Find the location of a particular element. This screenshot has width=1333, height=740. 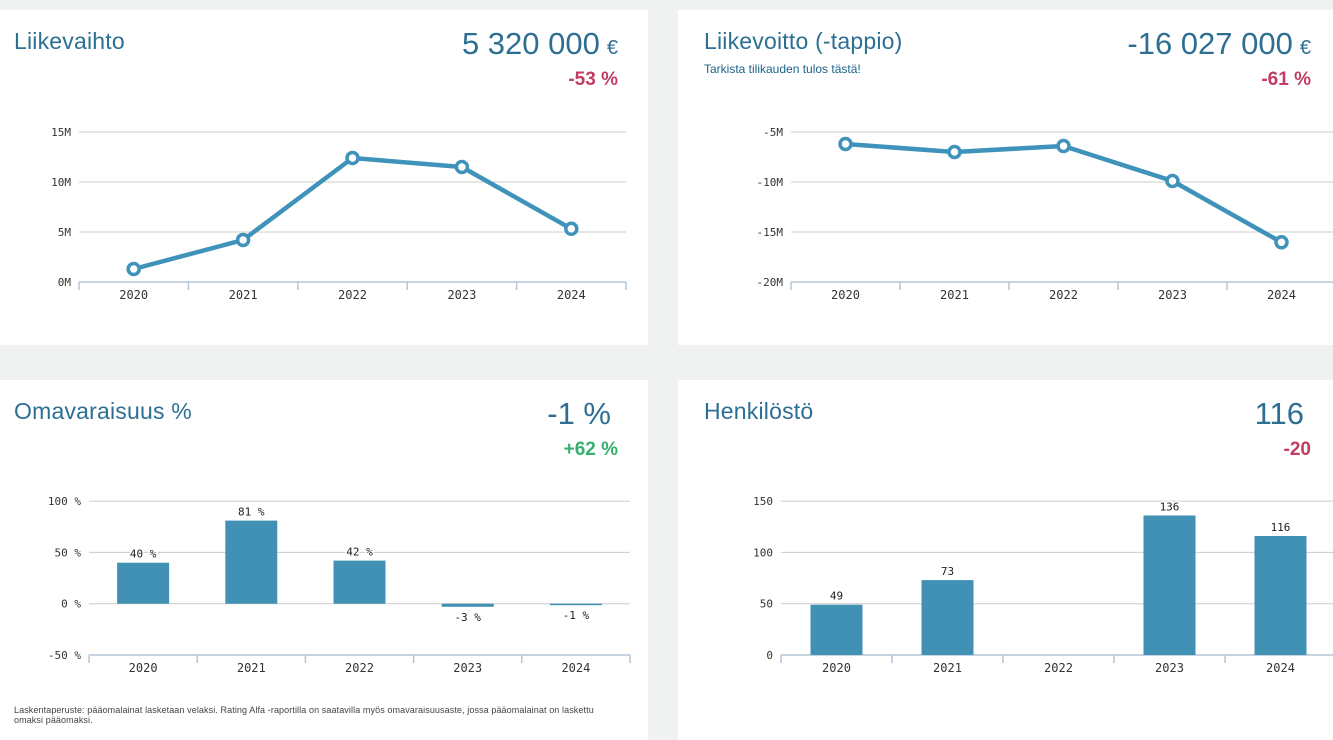

svg-text: 10M is located at coordinates (61, 182).